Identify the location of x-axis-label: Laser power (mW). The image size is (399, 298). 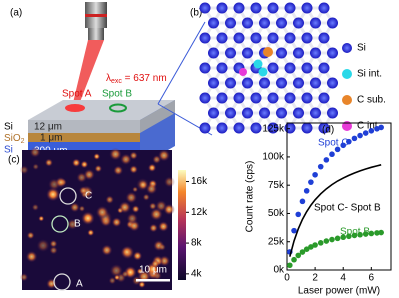
(339, 291).